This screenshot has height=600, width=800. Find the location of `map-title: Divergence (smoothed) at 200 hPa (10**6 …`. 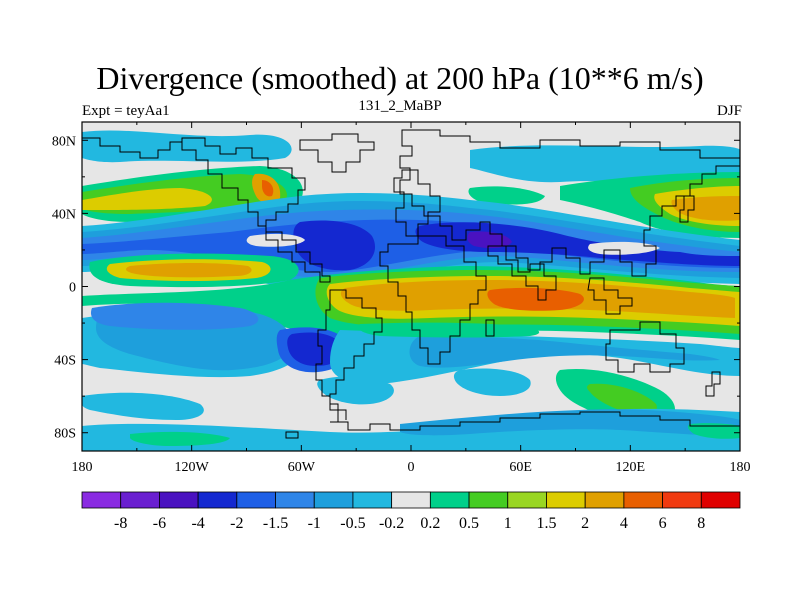

map-title: Divergence (smoothed) at 200 hPa (10**6 … is located at coordinates (400, 78).